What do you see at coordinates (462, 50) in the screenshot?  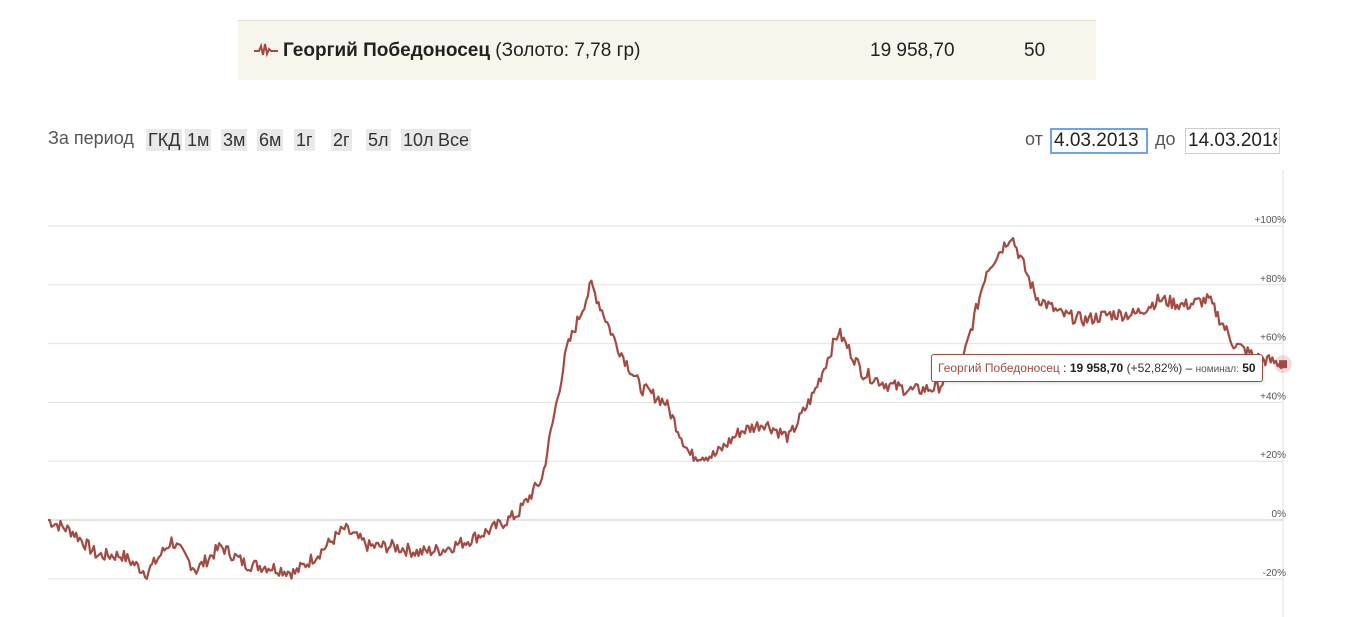 I see `coin-name: Георгий Победоносец (Золото: 7,78 гр)` at bounding box center [462, 50].